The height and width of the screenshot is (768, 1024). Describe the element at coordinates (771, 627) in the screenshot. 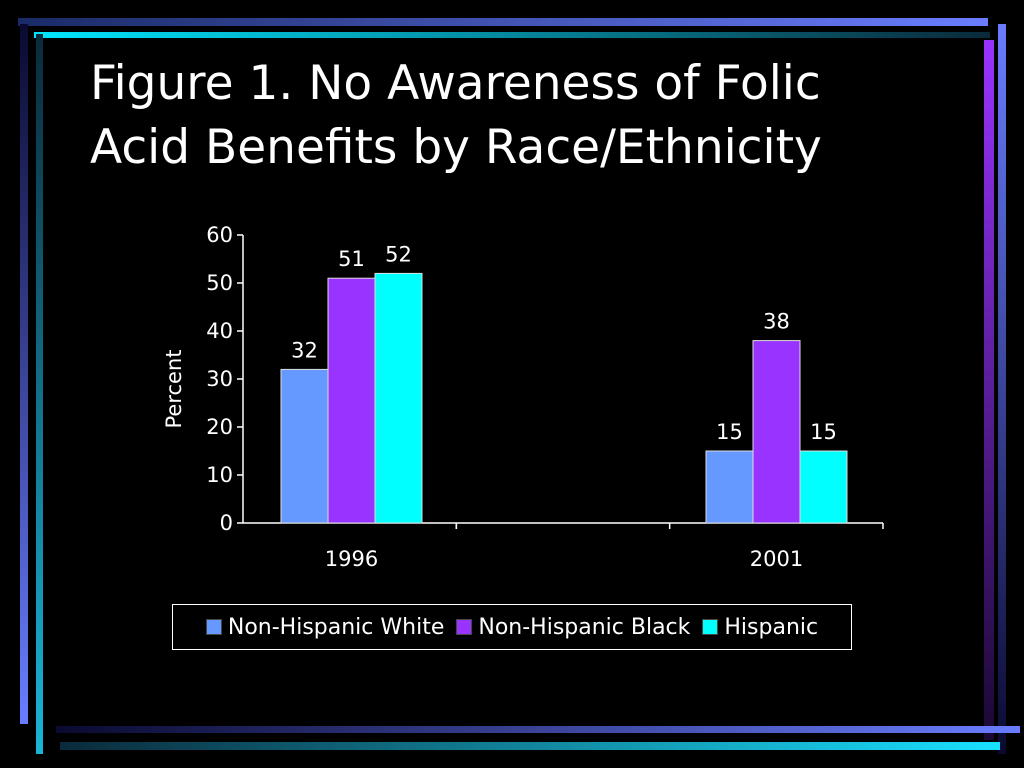

I see `legend-label: Hispanic` at that location.